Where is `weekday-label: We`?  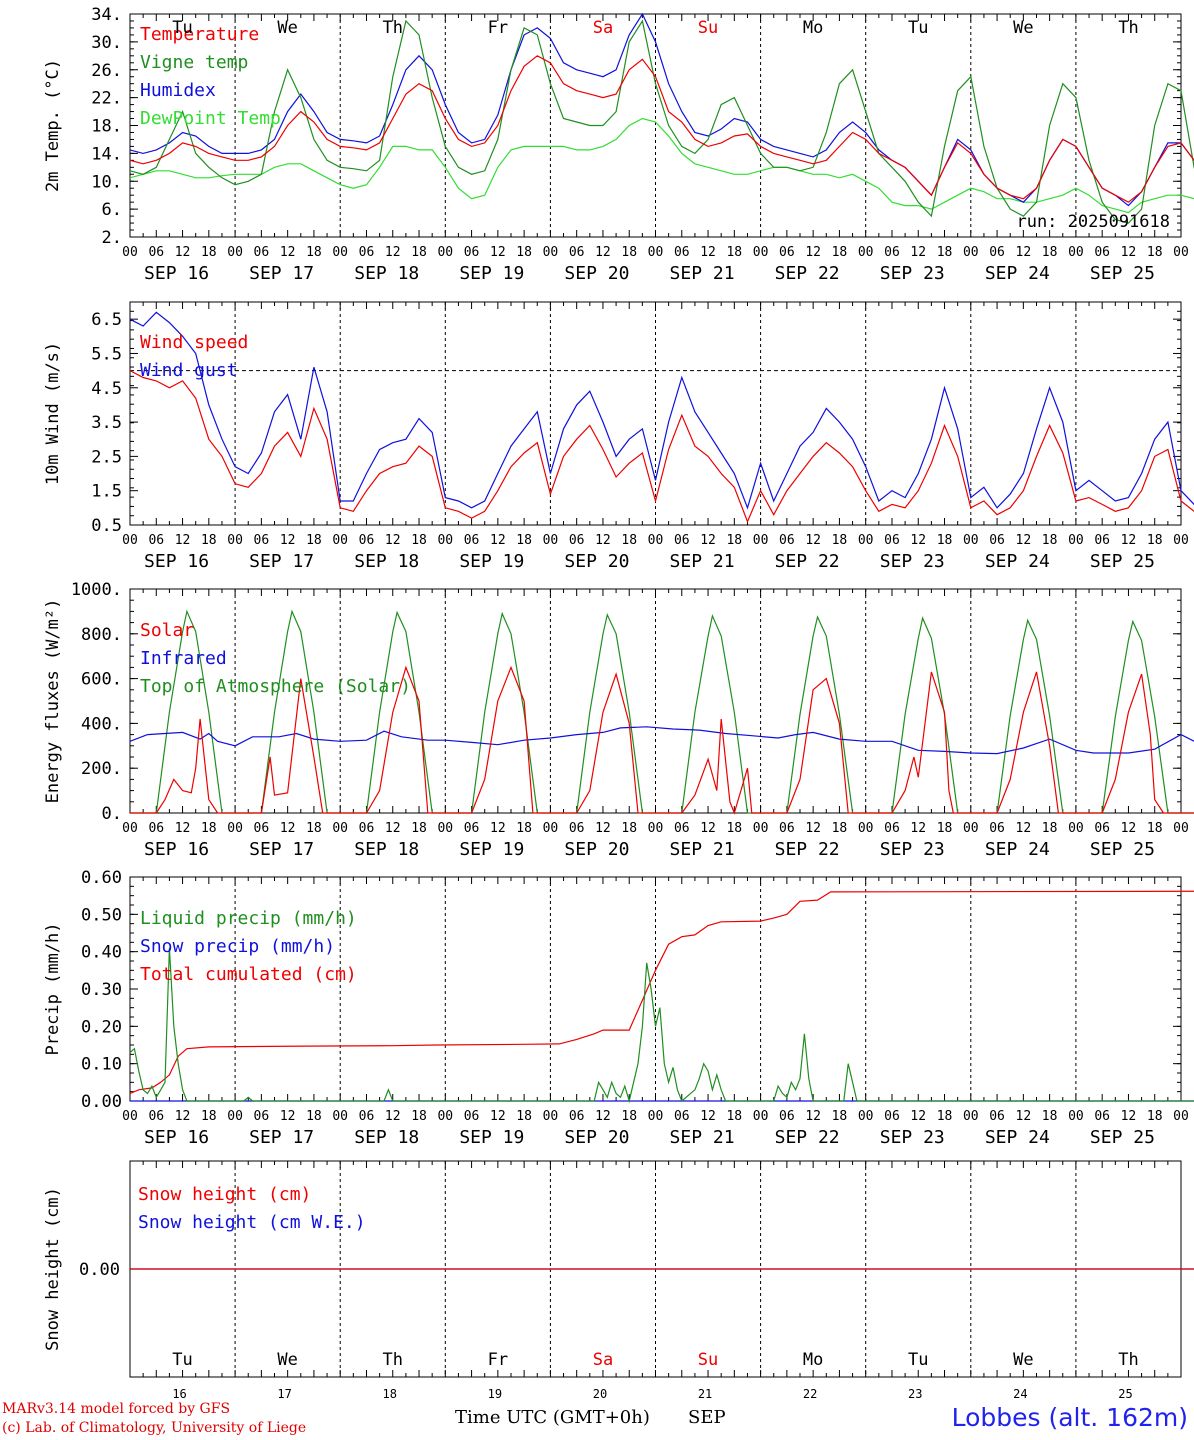
weekday-label: We is located at coordinates (287, 28).